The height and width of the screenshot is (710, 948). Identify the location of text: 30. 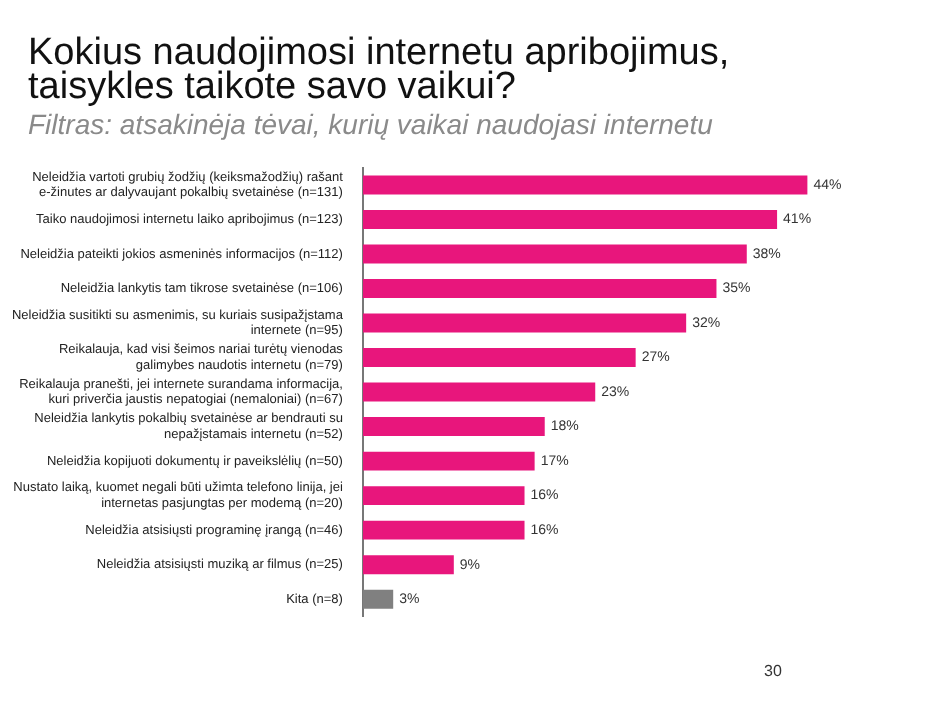
(773, 671).